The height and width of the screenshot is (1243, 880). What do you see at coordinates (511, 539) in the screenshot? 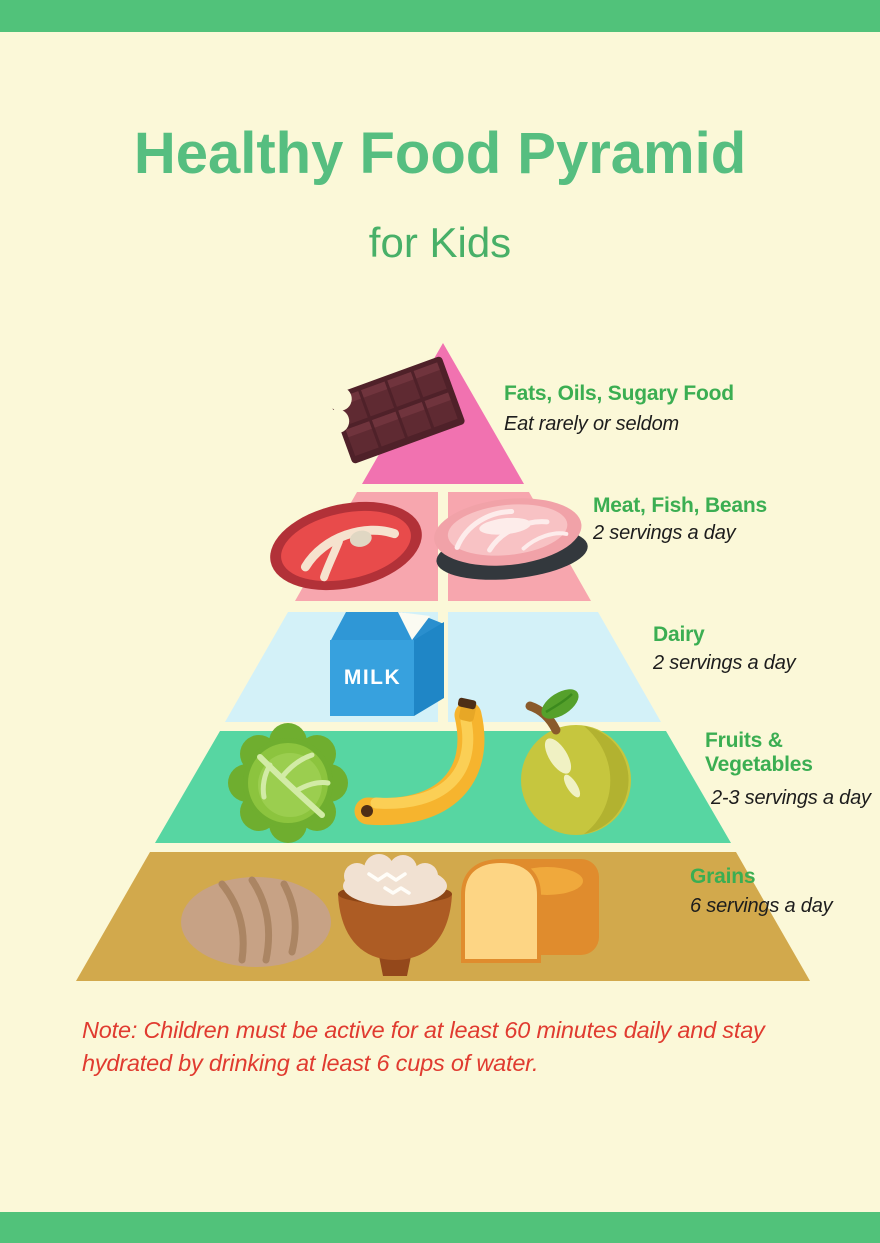
I see `salmon-slice-icon` at bounding box center [511, 539].